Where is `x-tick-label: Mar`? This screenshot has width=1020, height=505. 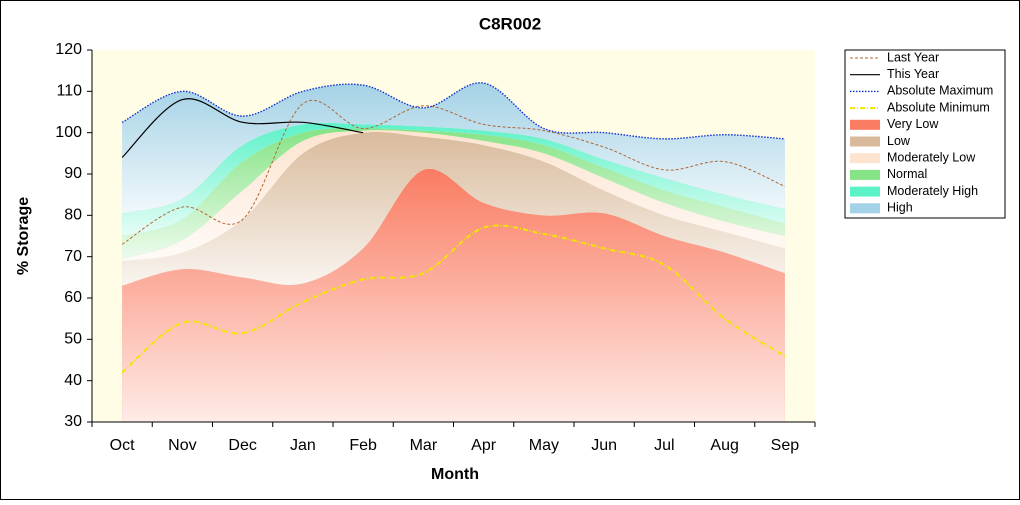
x-tick-label: Mar is located at coordinates (424, 445).